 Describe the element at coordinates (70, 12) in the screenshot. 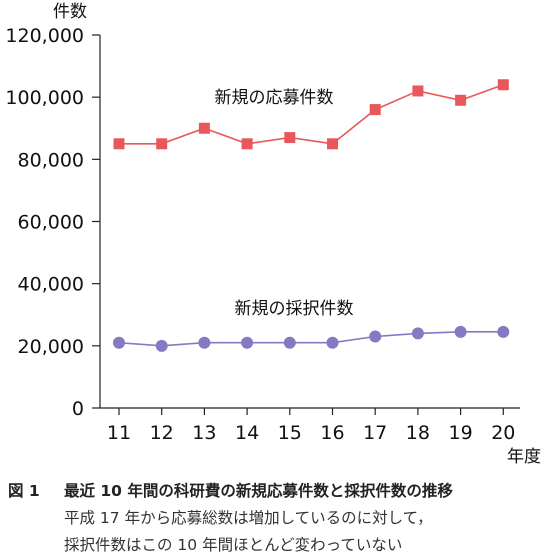

I see `y-axis-title: 件数` at that location.